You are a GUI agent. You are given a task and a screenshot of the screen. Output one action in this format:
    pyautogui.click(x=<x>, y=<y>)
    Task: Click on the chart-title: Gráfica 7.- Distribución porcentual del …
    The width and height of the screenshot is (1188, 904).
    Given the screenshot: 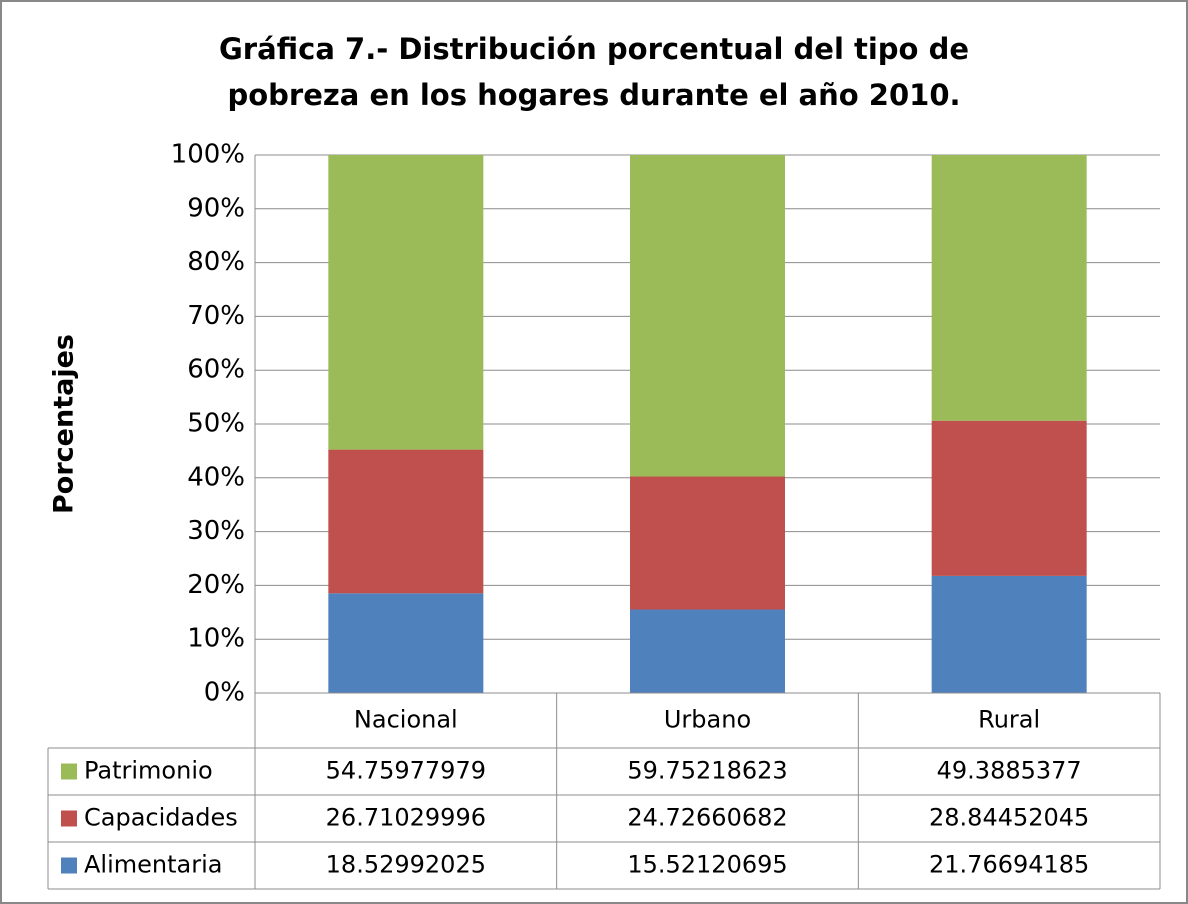 What is the action you would take?
    pyautogui.click(x=593, y=72)
    